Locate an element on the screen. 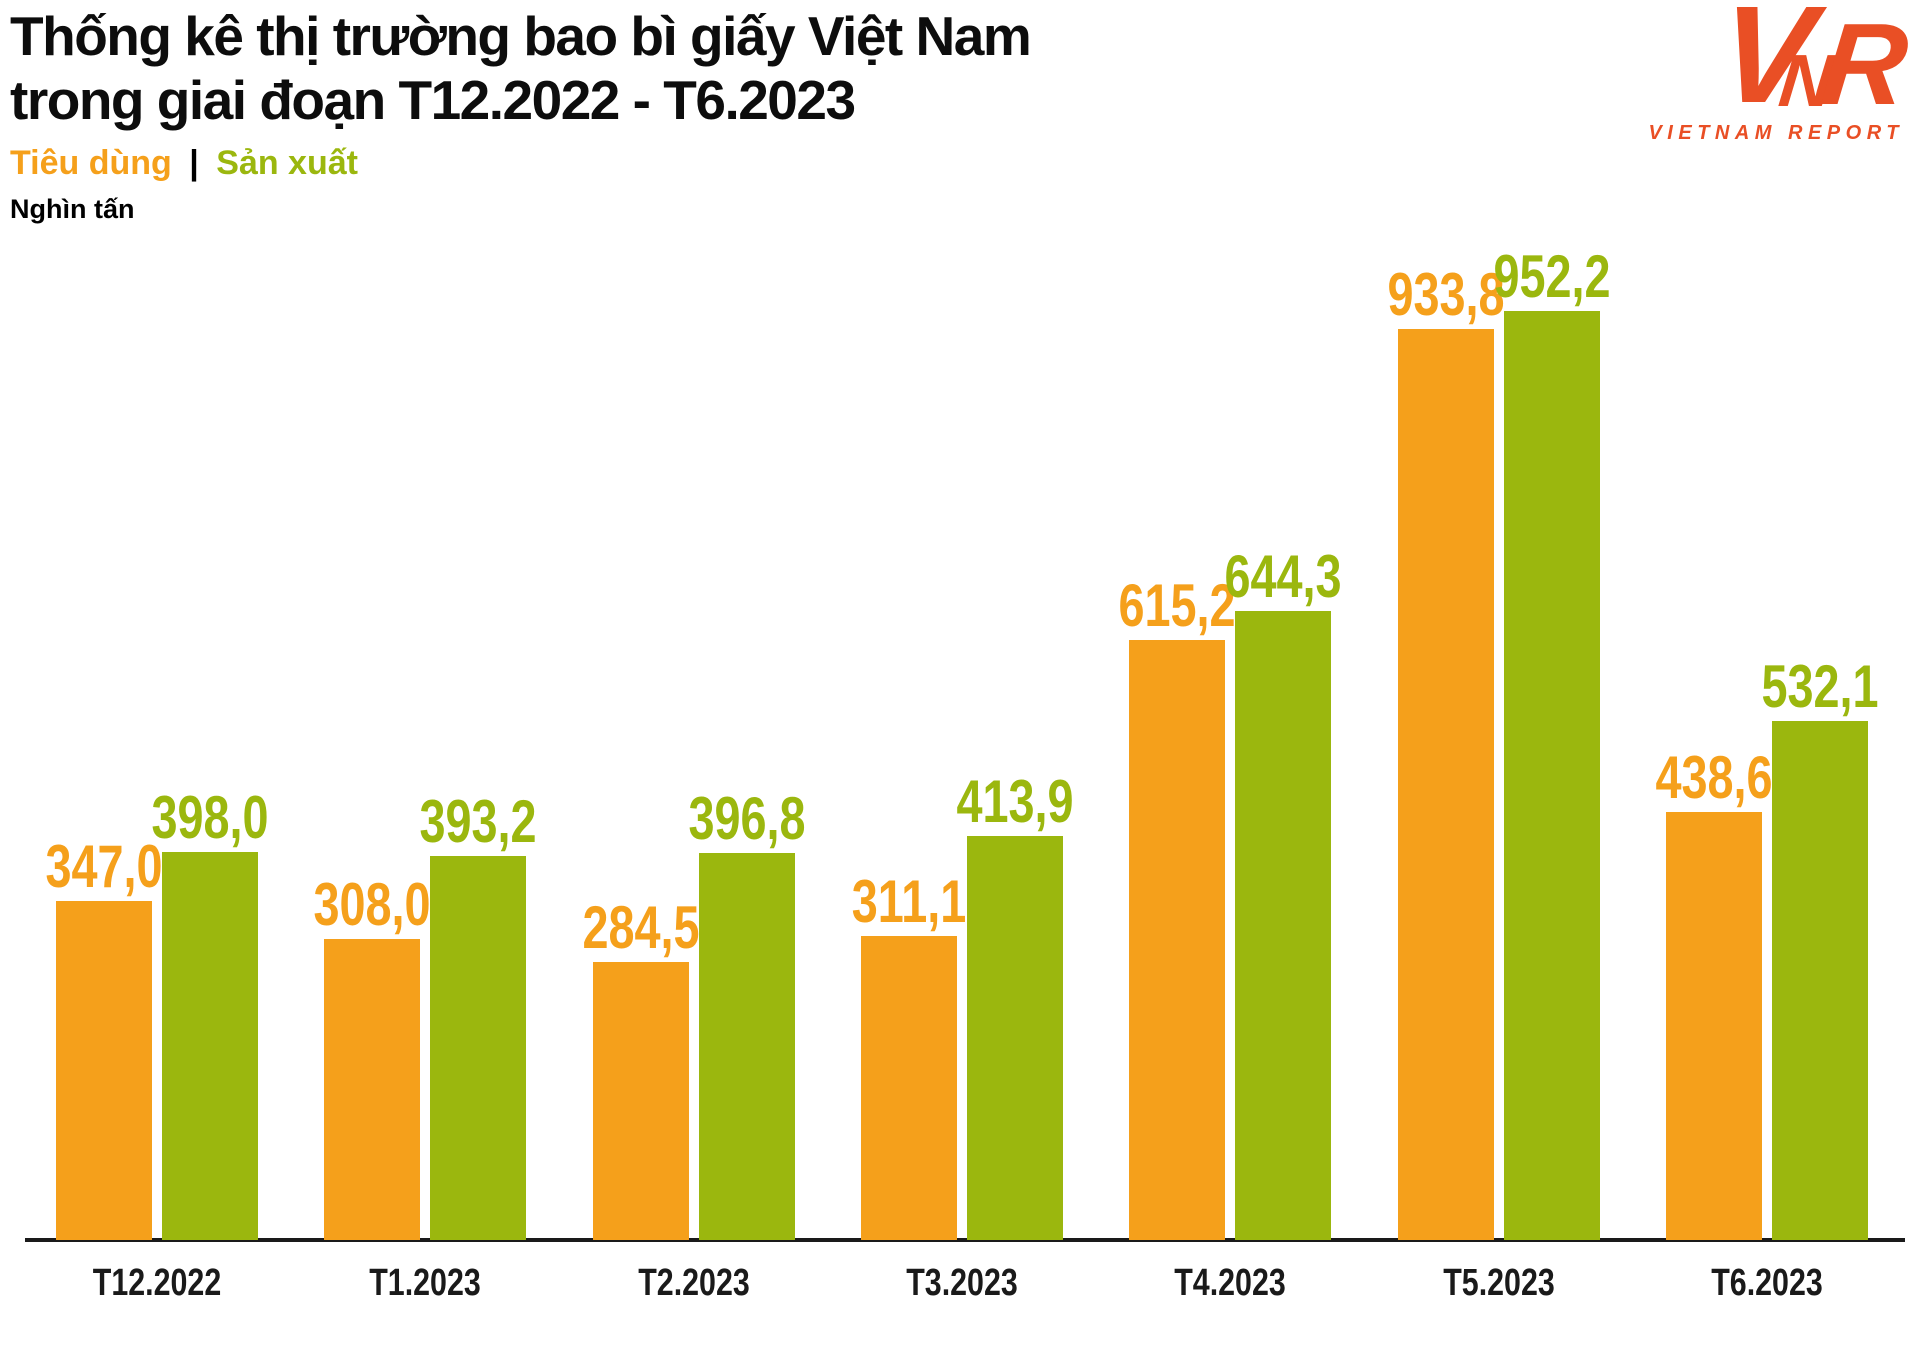 This screenshot has width=1920, height=1358. x-axis-tick-label: T3.2023 is located at coordinates (962, 1283).